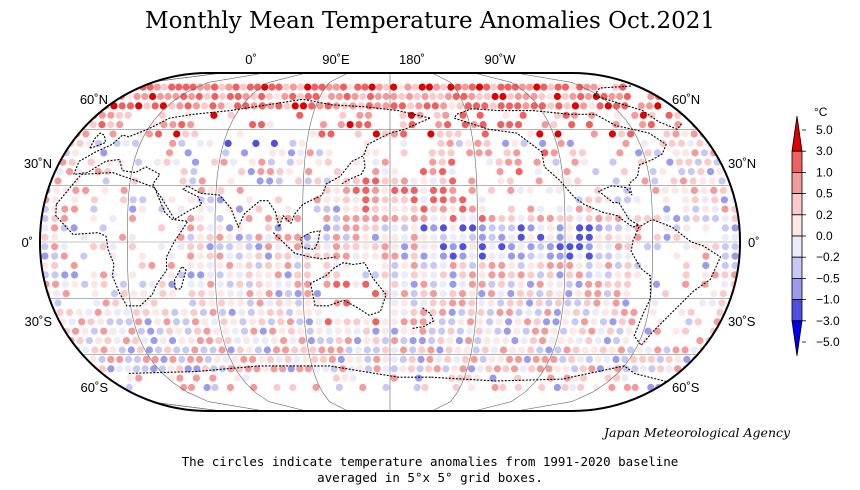 The width and height of the screenshot is (860, 490). Describe the element at coordinates (353, 171) in the screenshot. I see `coastline` at that location.